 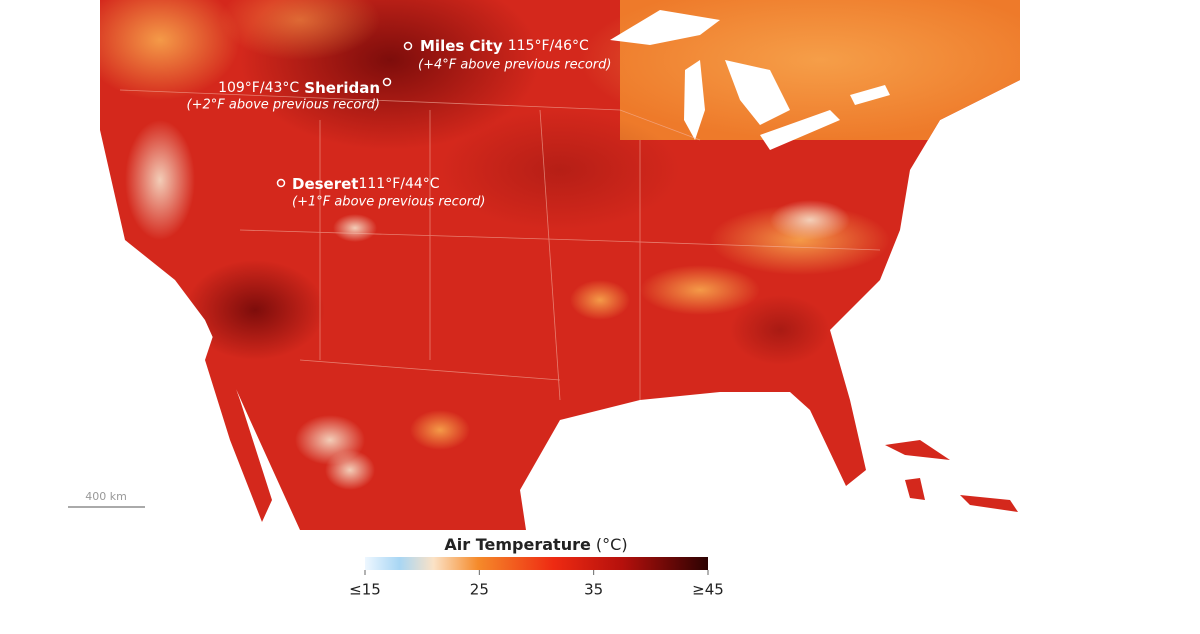 I want to click on record-note: (+4°F above previous record), so click(x=514, y=65).